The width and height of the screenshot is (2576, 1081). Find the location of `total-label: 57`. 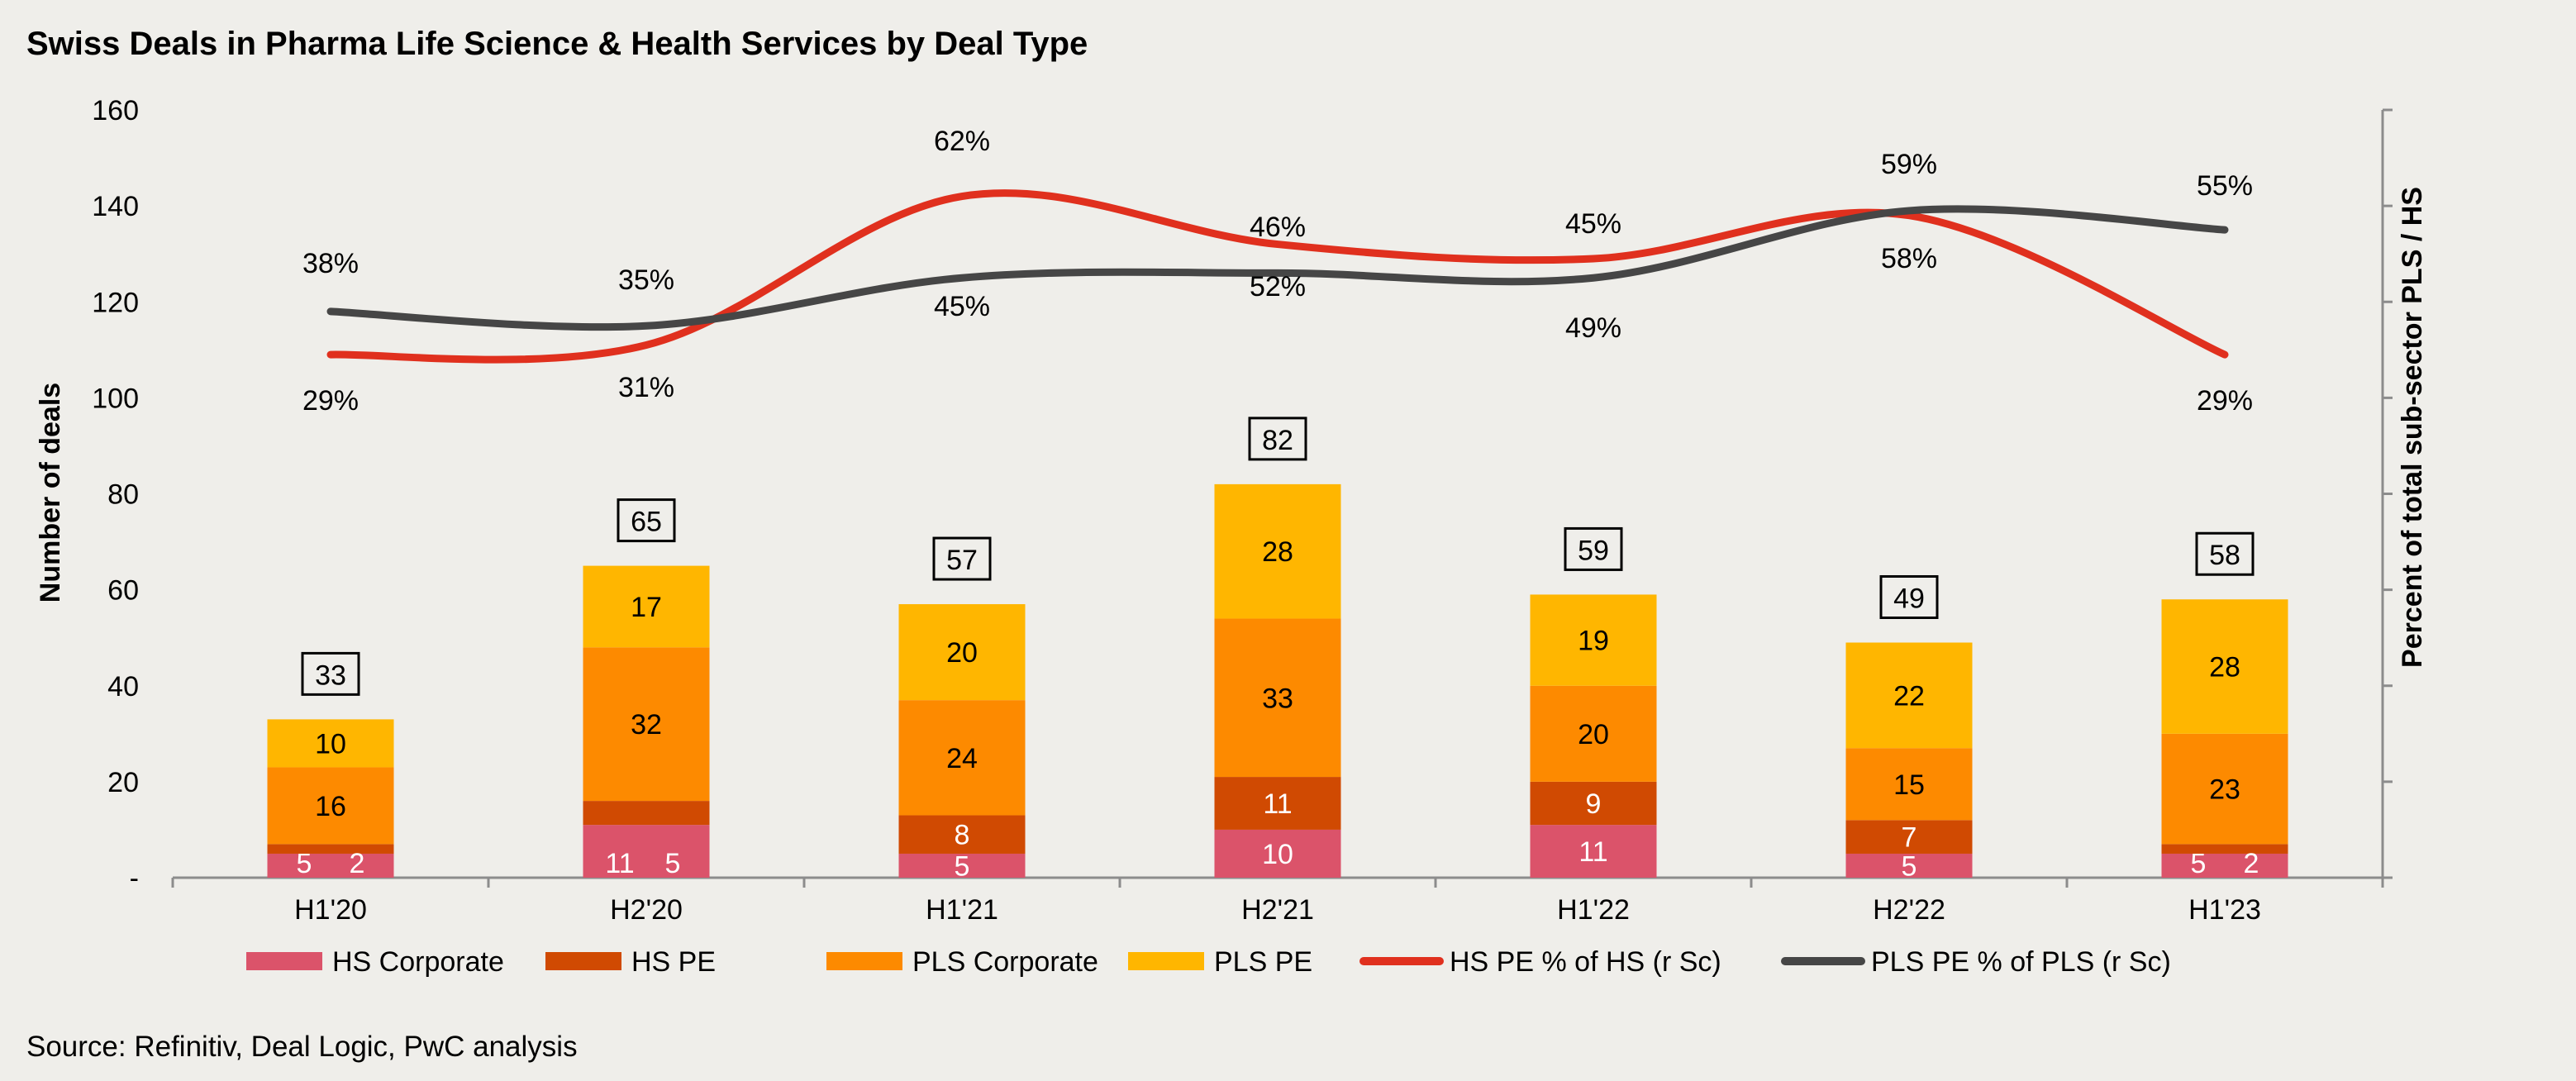

total-label: 57 is located at coordinates (962, 560).